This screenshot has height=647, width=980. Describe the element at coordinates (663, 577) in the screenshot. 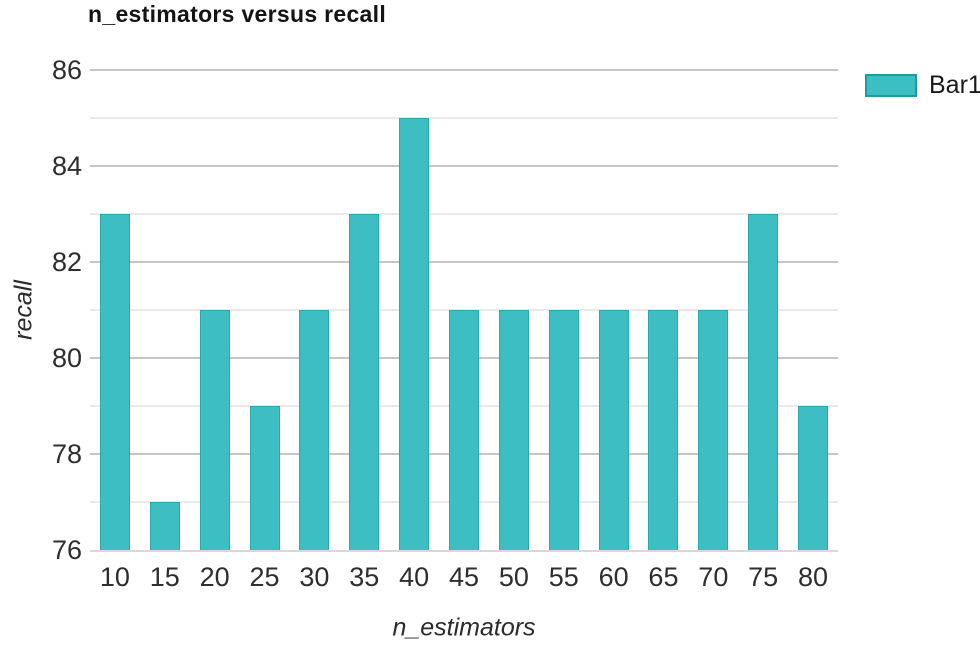

I see `x-tick-label-65: 65` at that location.